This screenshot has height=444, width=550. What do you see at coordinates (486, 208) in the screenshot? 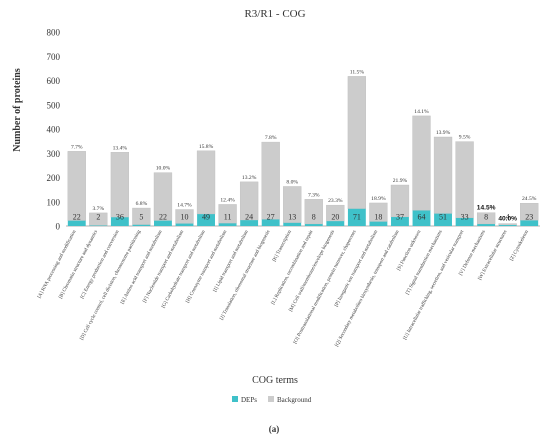
I see `bar-percent-label: 14.5%` at bounding box center [486, 208].